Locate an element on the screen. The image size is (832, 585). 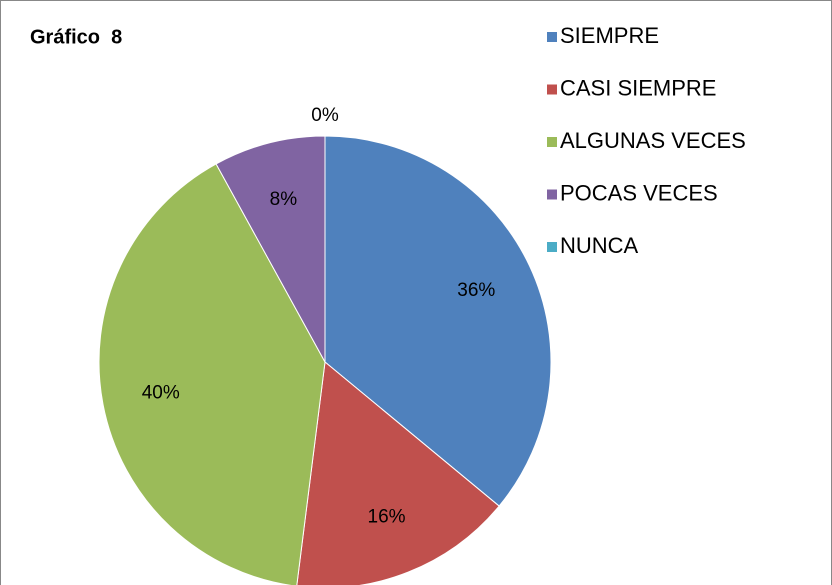
legend-label: NUNCA is located at coordinates (599, 245).